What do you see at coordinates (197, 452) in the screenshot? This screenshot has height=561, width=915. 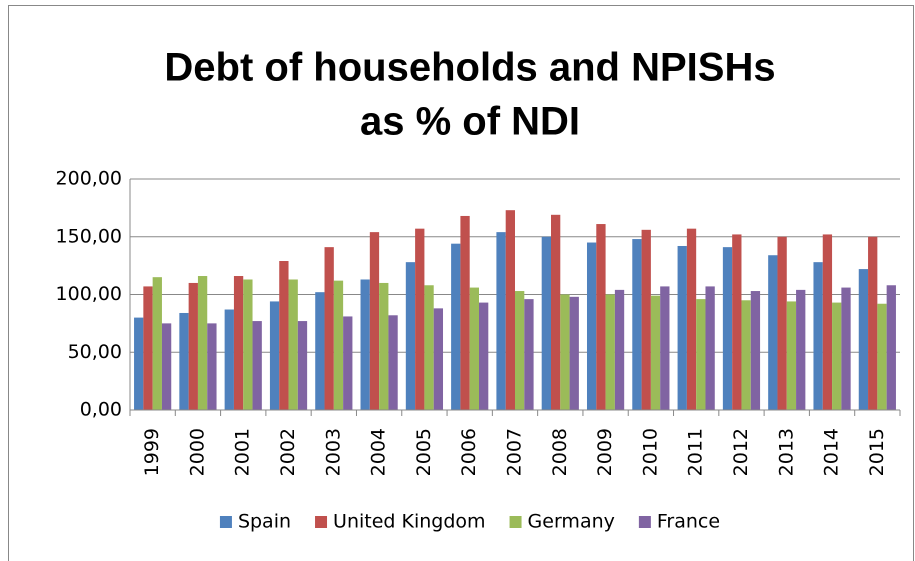 I see `x-tick-label: 2000` at bounding box center [197, 452].